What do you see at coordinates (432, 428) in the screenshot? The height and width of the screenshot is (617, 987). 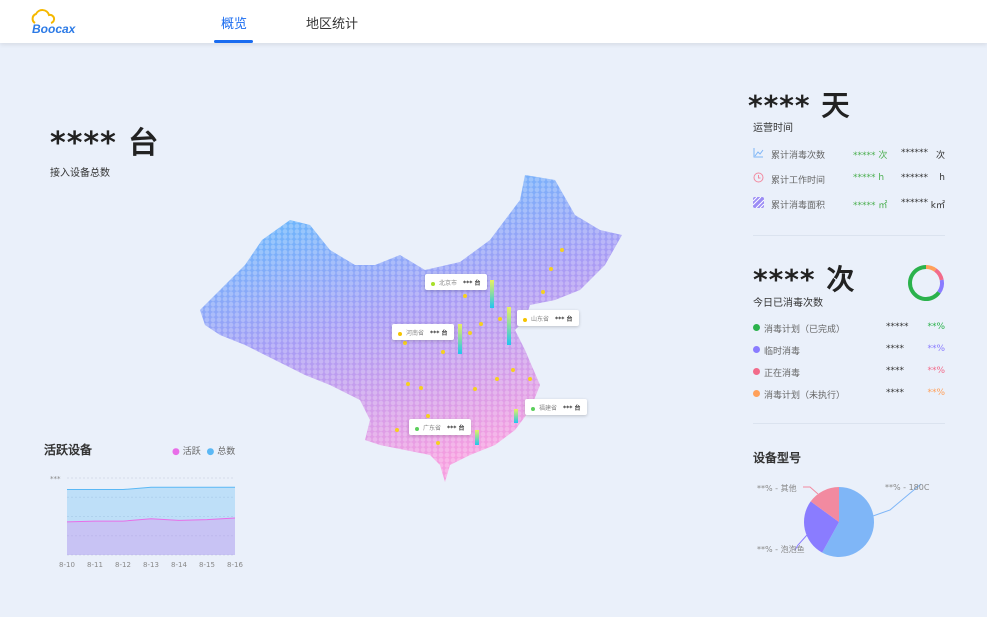 I see `callout-name: 广东省` at bounding box center [432, 428].